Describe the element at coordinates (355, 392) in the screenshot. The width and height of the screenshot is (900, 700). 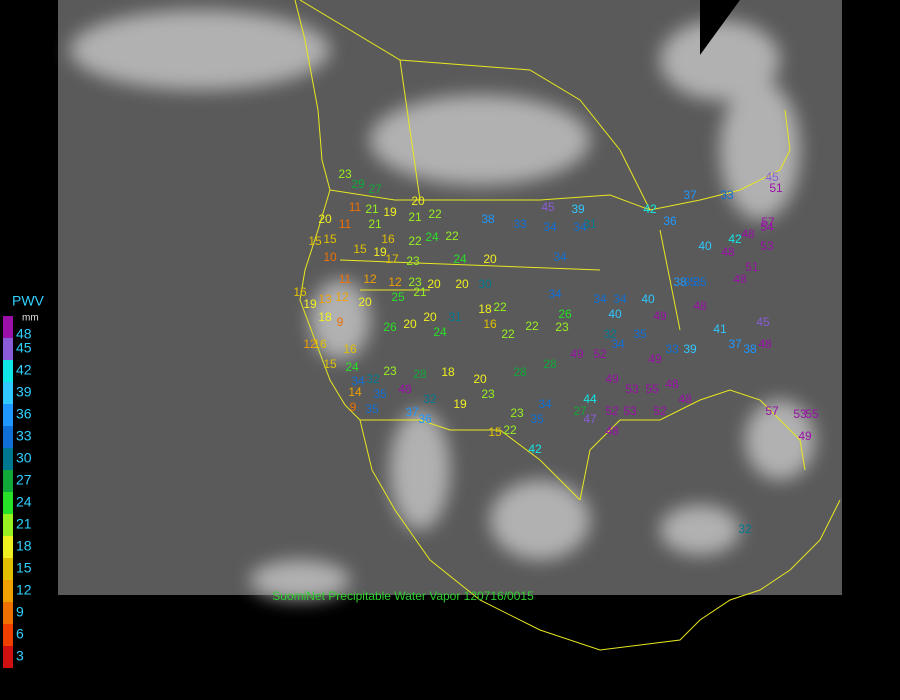
I see `station-value: 14` at that location.